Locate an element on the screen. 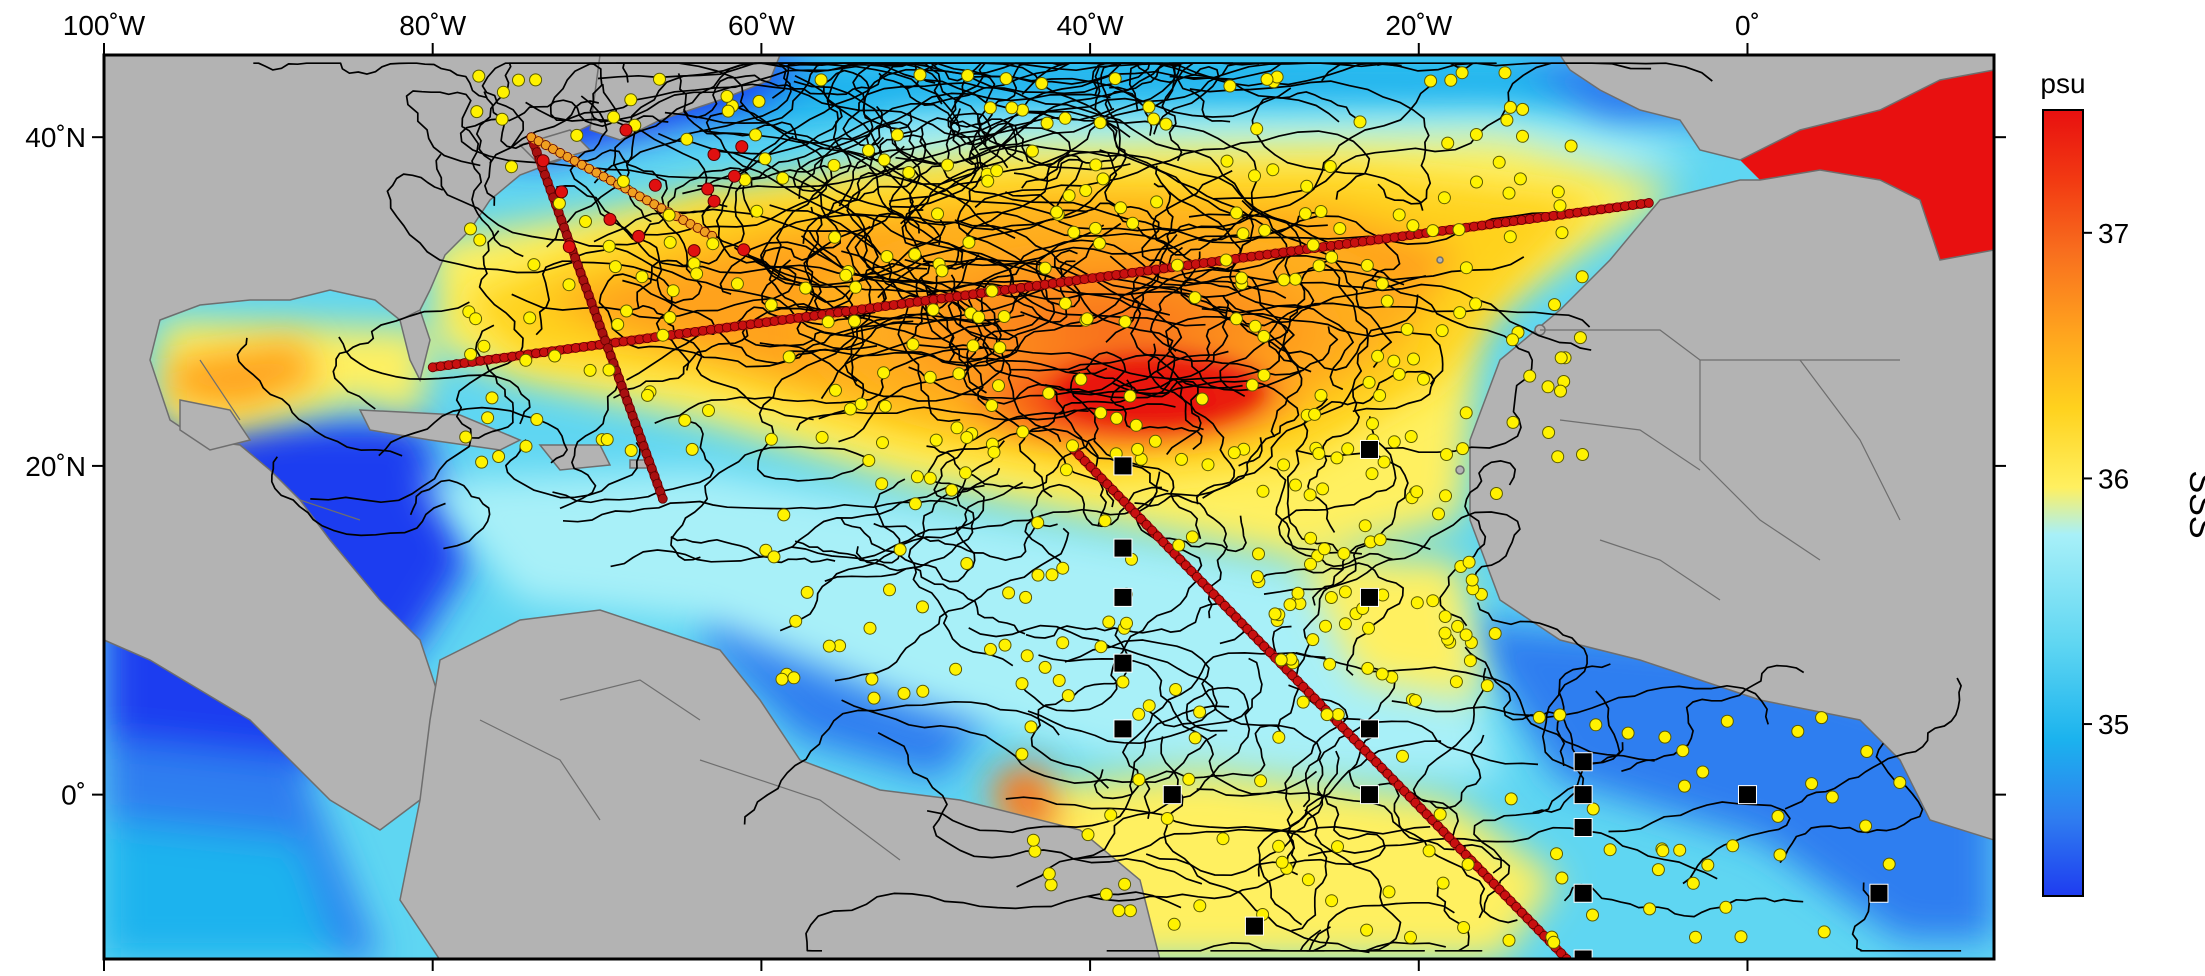  lat-tick-label: 20˚N is located at coordinates (55, 466).